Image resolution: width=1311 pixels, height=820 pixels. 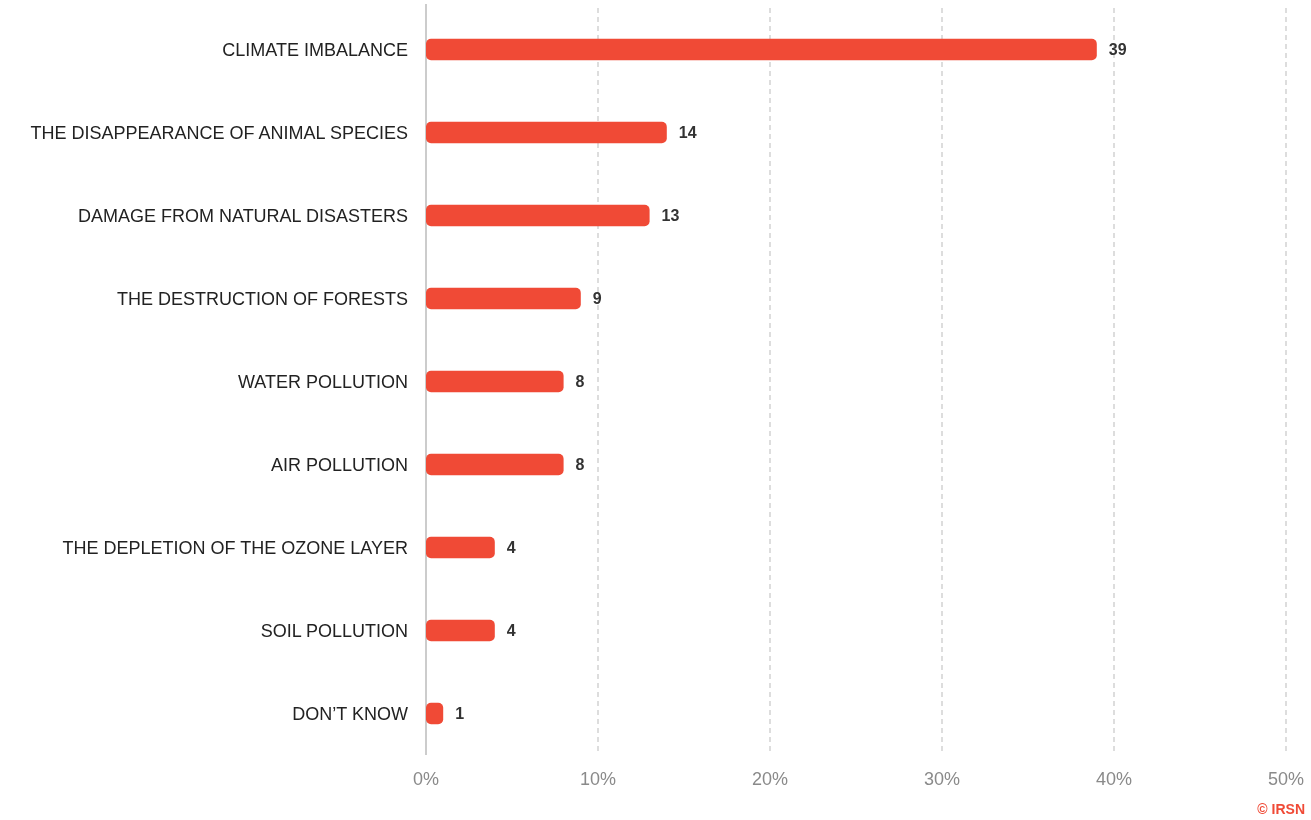 I want to click on y-tick-label: AIR POLLUTION, so click(x=339, y=464).